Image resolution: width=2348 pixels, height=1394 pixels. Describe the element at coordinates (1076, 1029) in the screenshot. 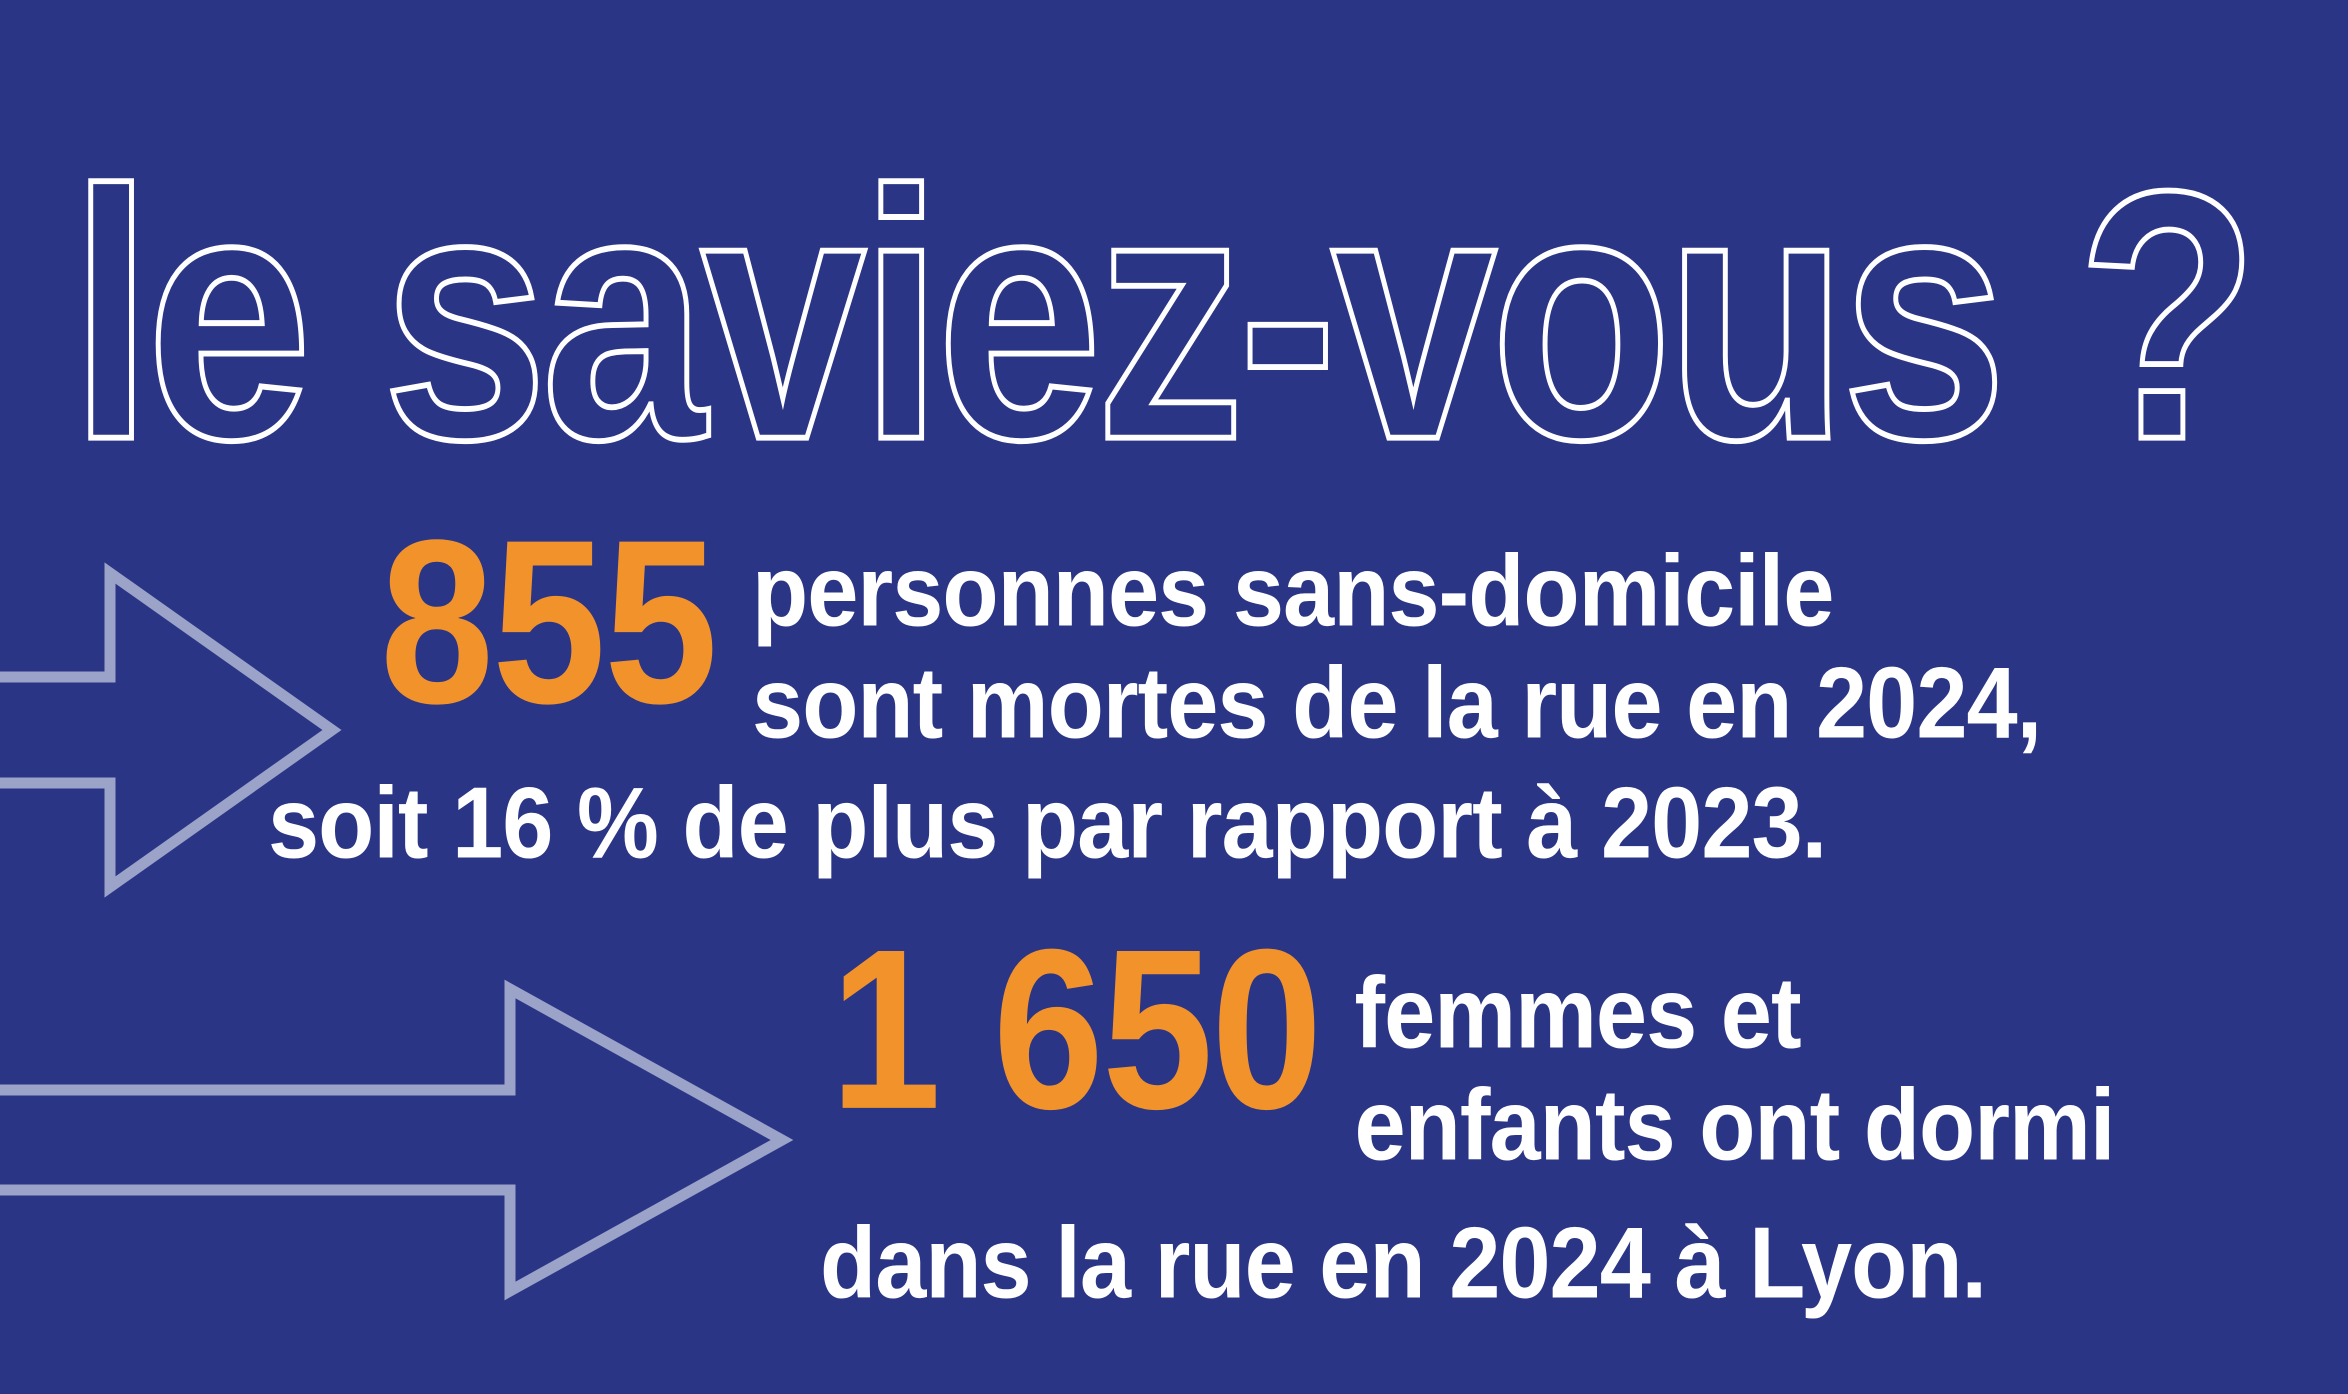

I see `stat-2-number: 1 650` at that location.